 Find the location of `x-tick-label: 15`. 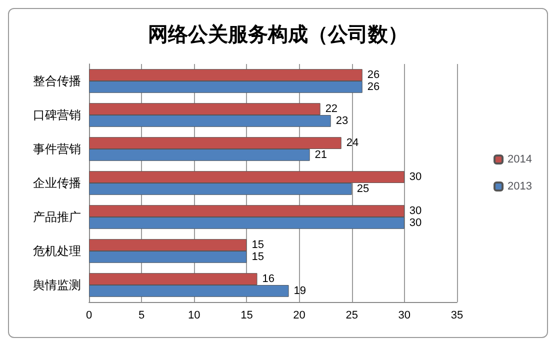

x-tick-label: 15 is located at coordinates (246, 316).